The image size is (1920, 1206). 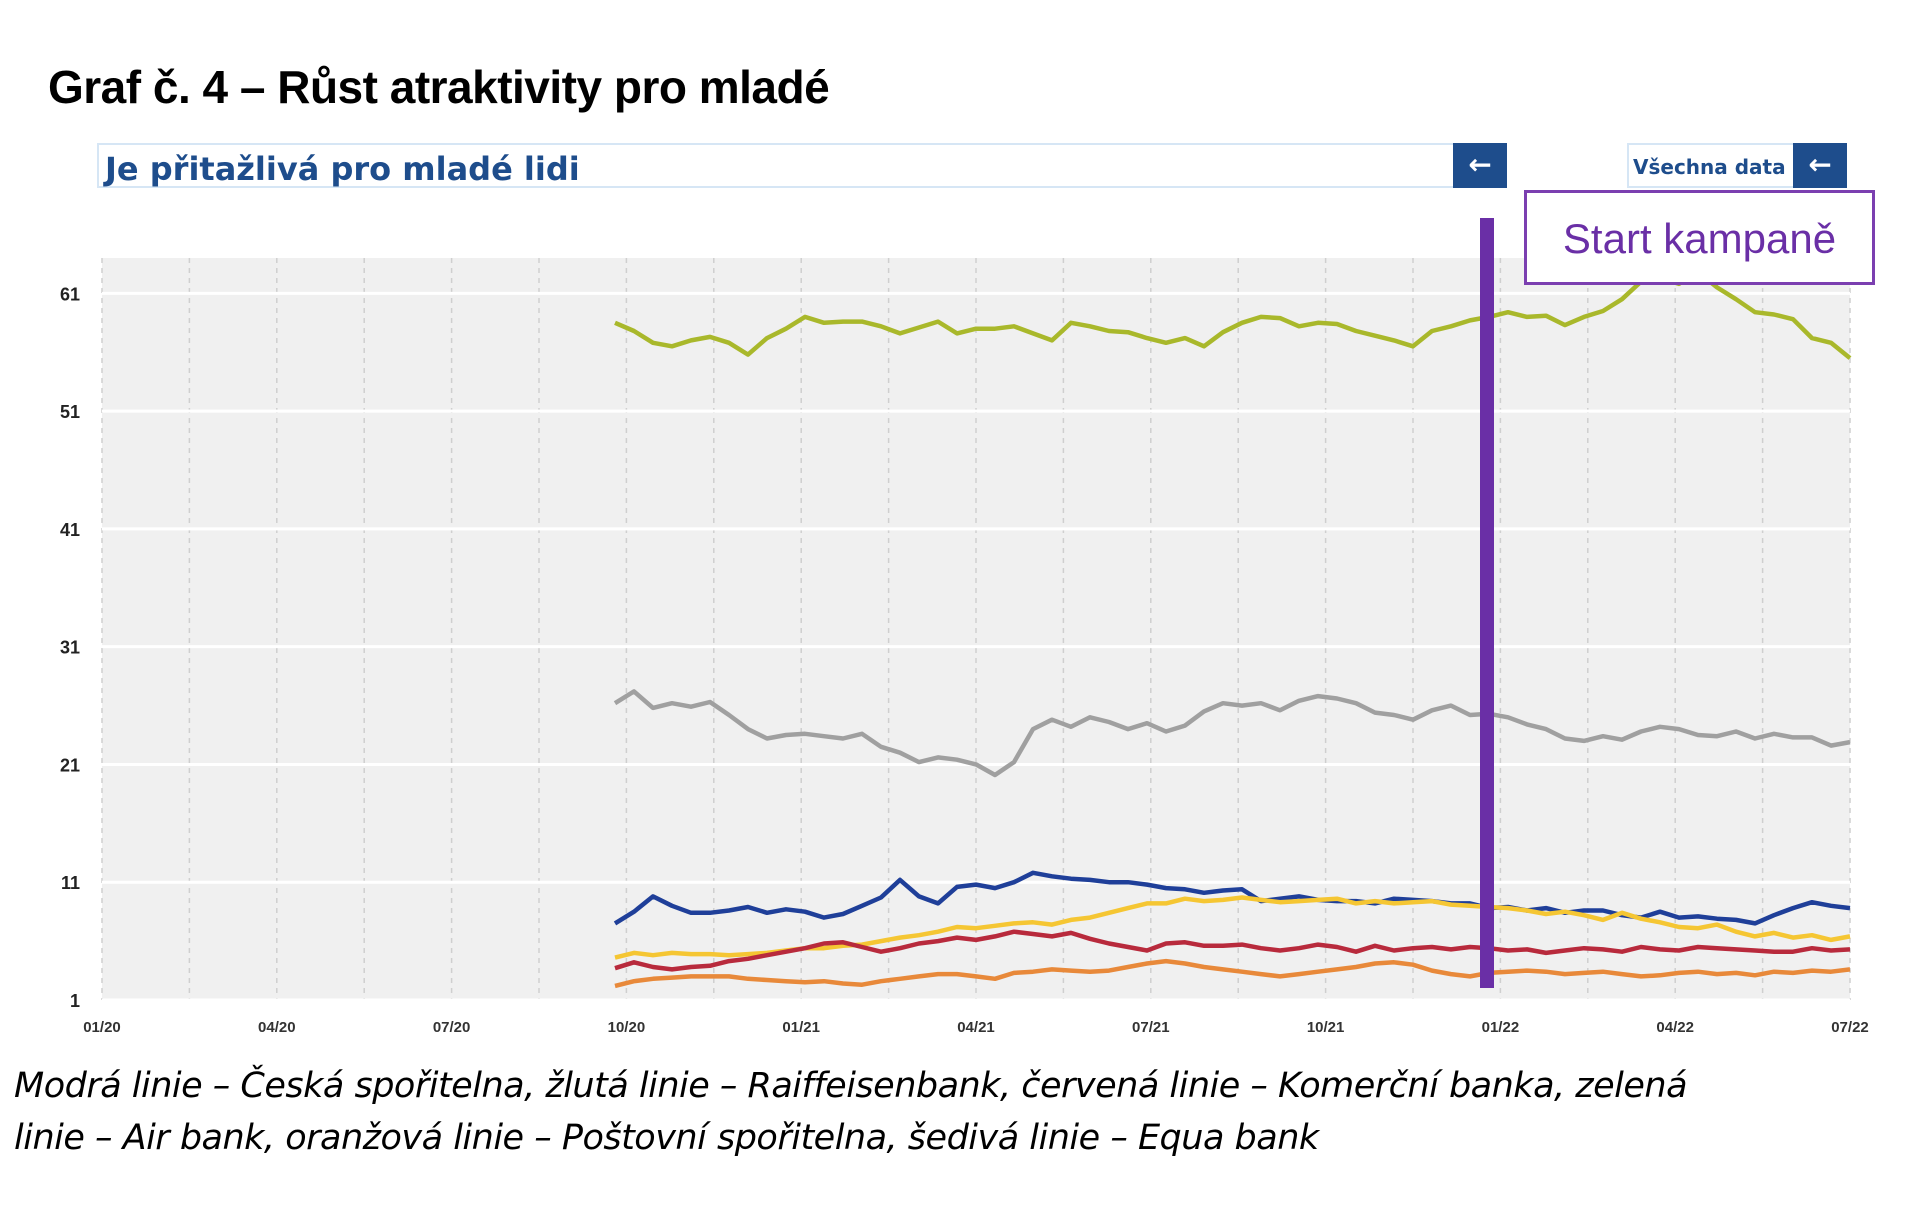 I want to click on x-tick-label: 07/21, so click(x=1151, y=1027).